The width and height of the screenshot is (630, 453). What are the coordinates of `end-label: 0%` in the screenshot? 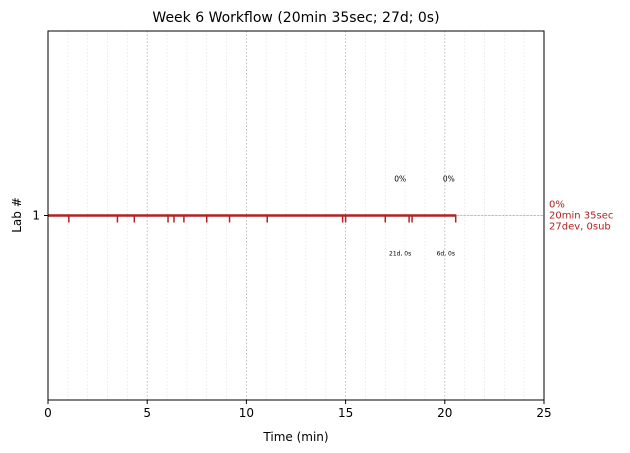 It's located at (557, 205).